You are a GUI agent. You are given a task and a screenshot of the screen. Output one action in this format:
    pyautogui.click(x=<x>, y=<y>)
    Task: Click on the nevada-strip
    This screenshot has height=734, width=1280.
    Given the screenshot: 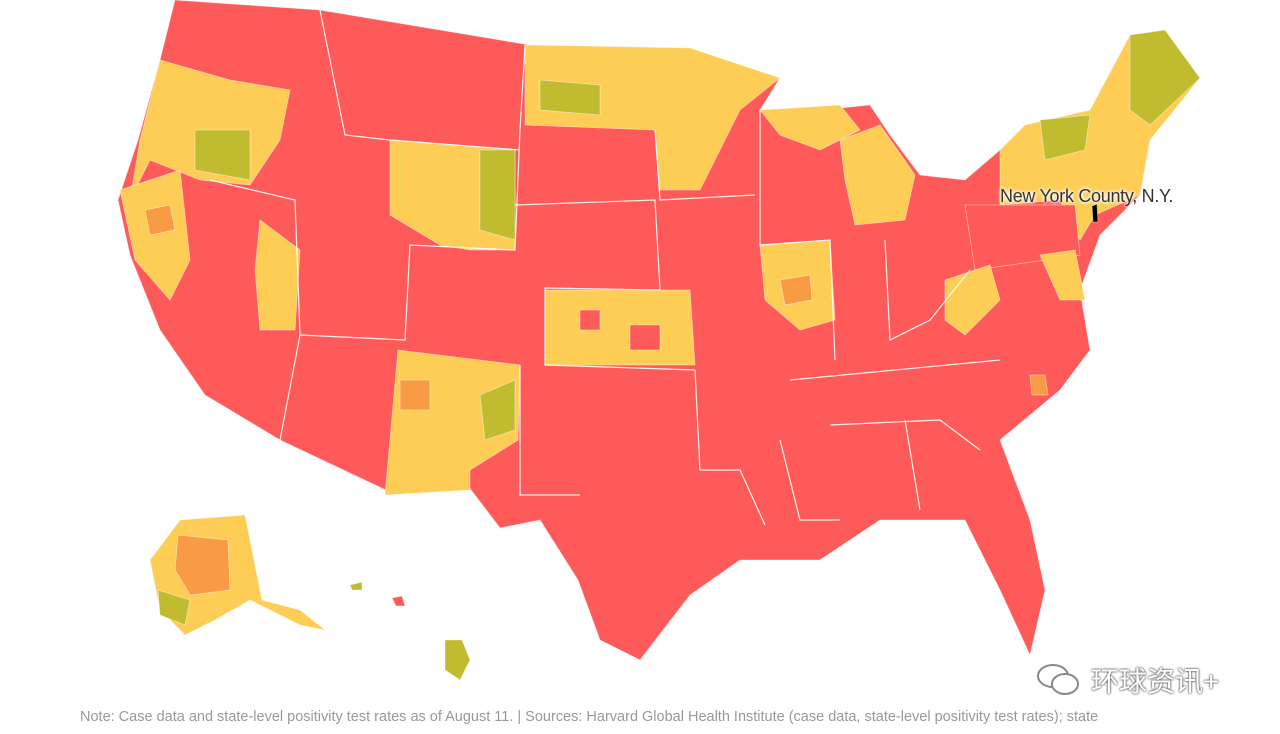 What is the action you would take?
    pyautogui.click(x=277, y=275)
    